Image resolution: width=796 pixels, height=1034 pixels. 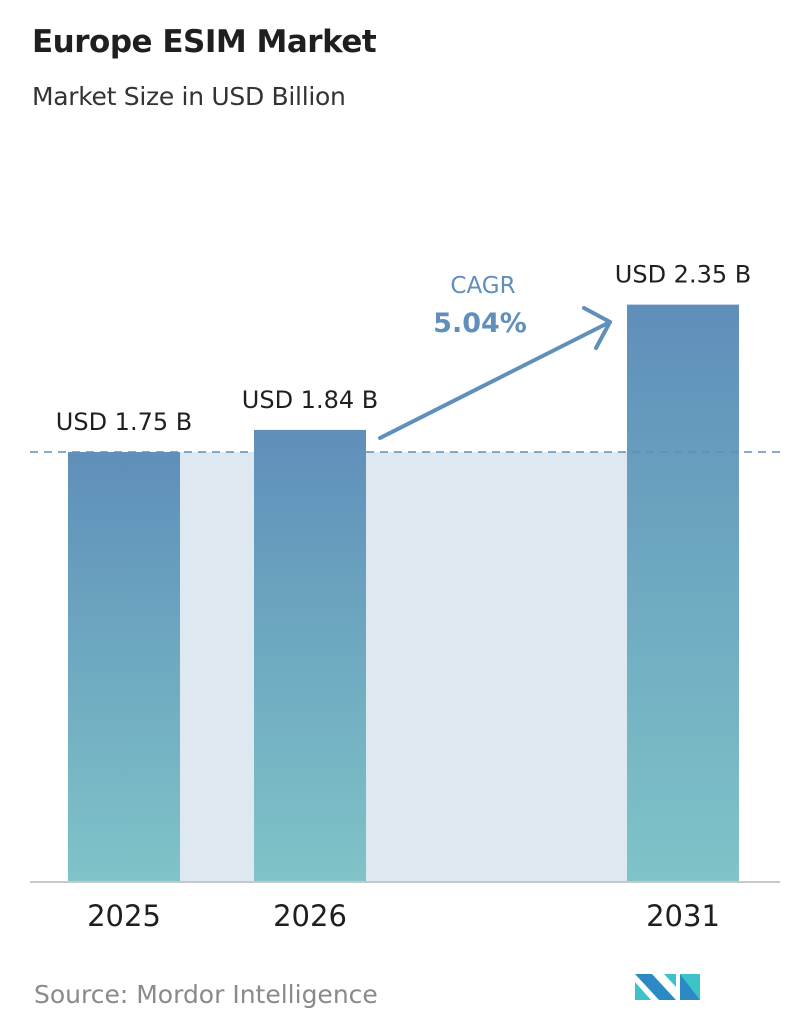 What do you see at coordinates (480, 323) in the screenshot?
I see `cagr-value: 5.04%` at bounding box center [480, 323].